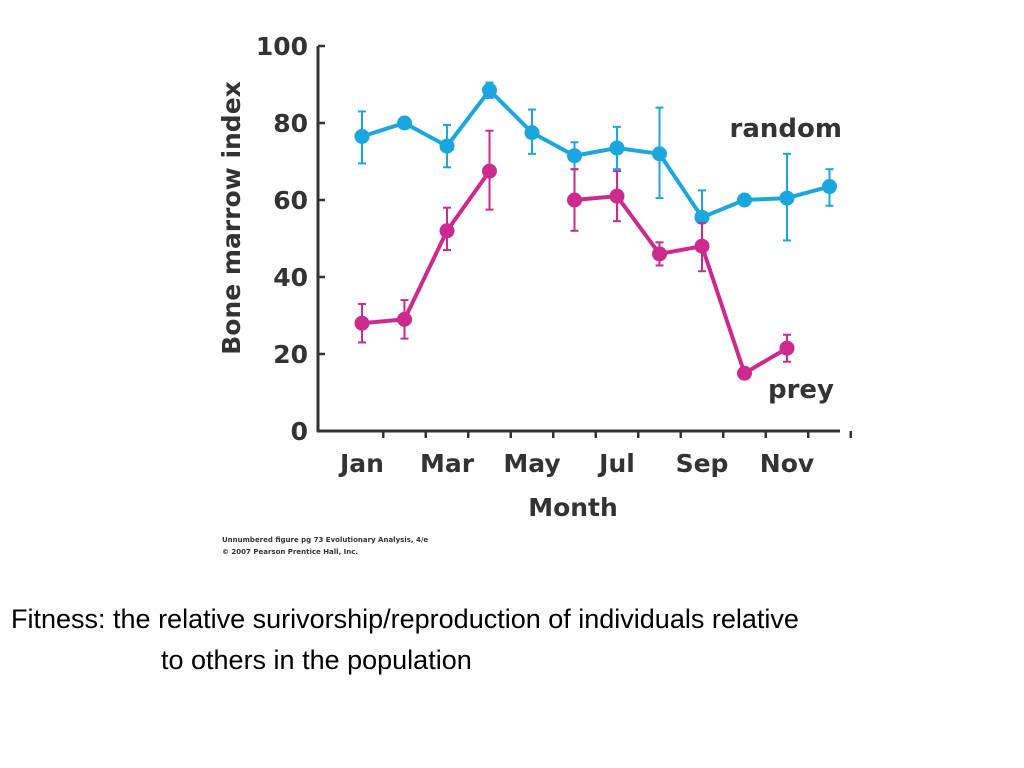  I want to click on x-tick-label-nov: Nov, so click(787, 463).